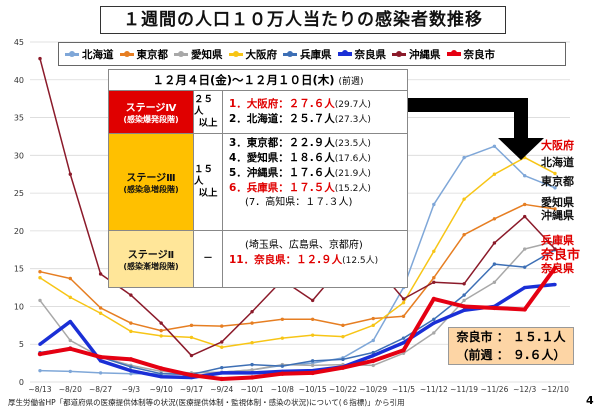  What do you see at coordinates (555, 389) in the screenshot?
I see `x-tick-label: ~12/10` at bounding box center [555, 389].